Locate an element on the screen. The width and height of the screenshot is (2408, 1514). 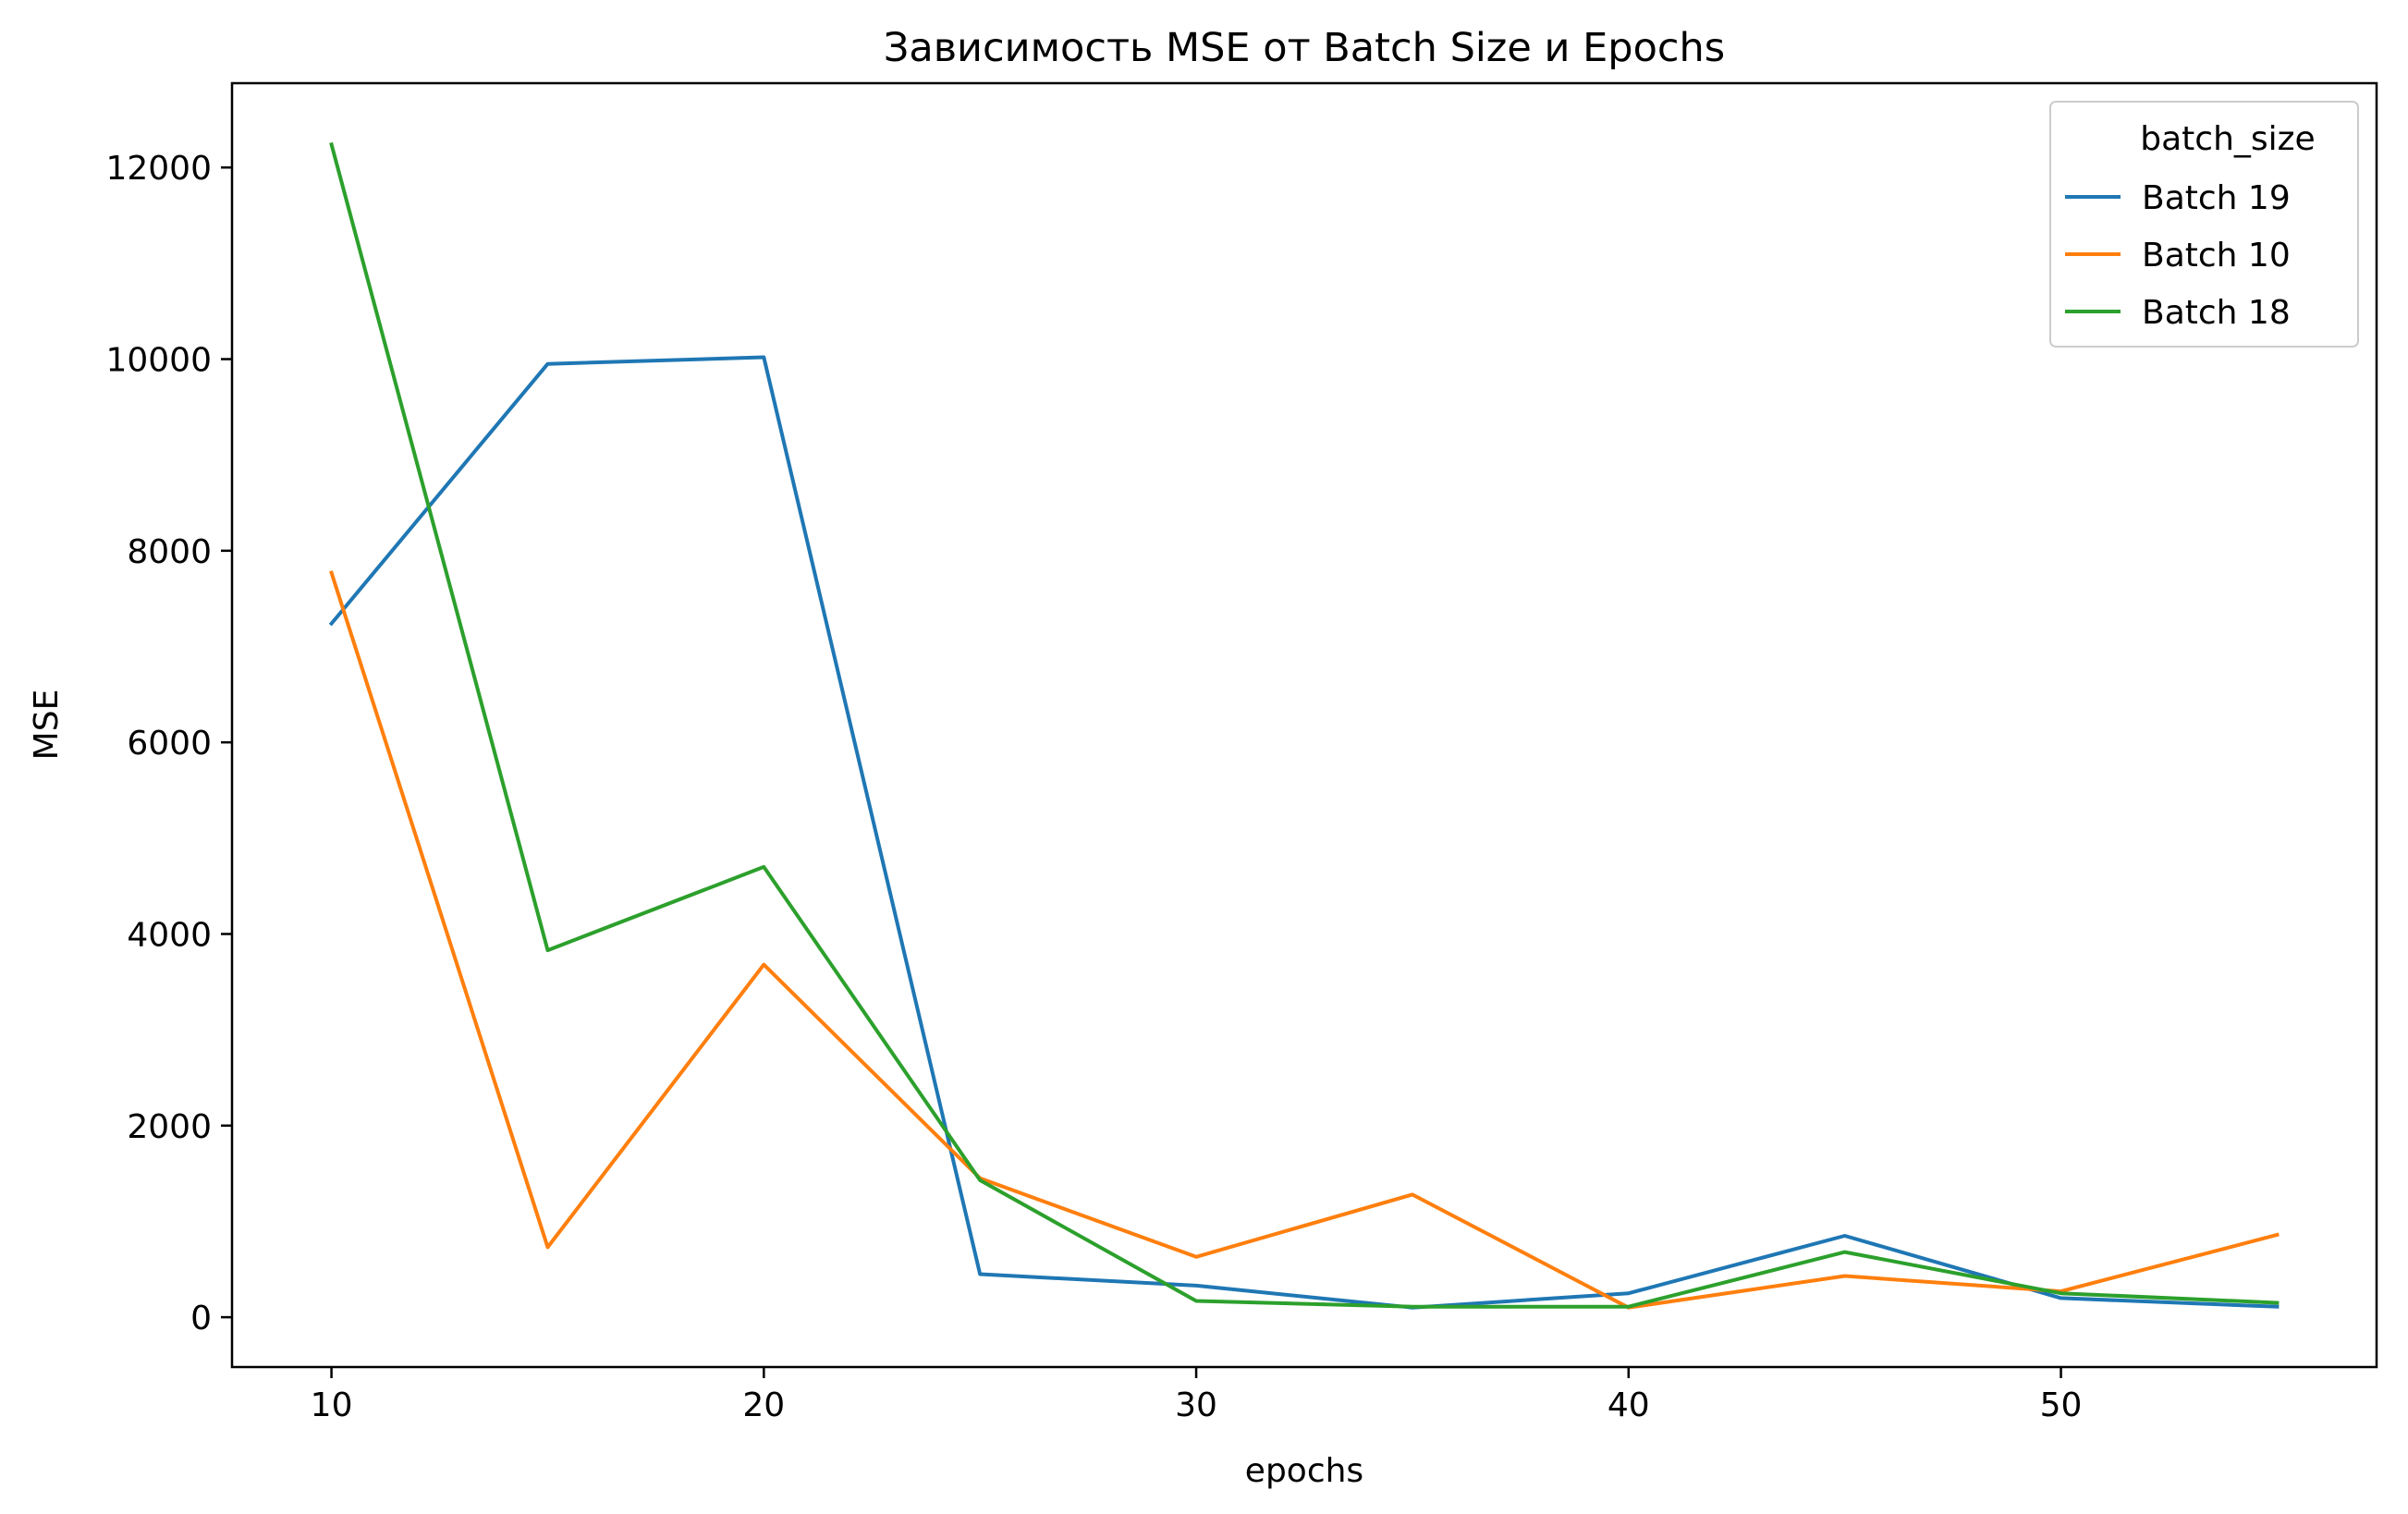
legend-label-1: Batch 10 is located at coordinates (2217, 256).